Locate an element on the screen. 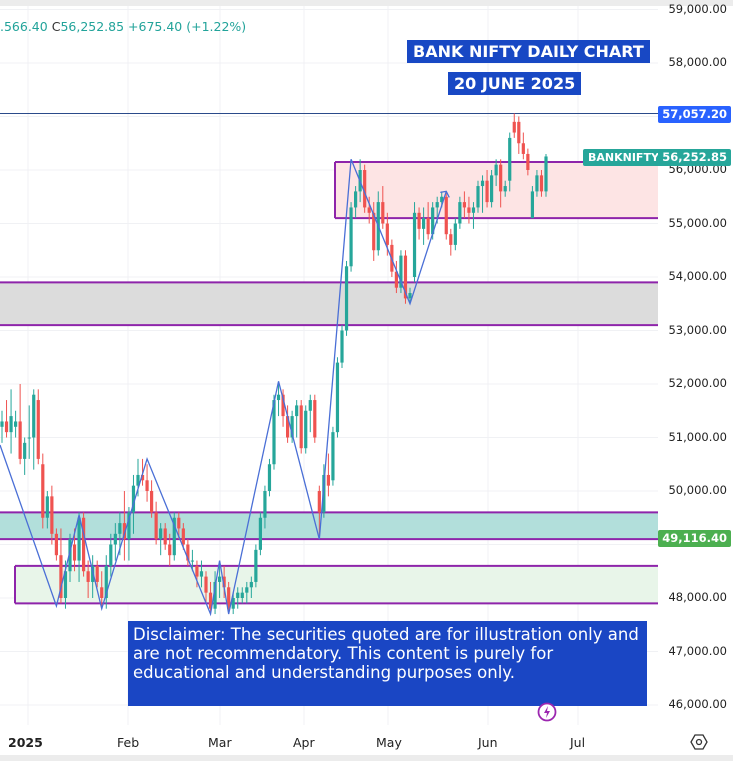 This screenshot has width=733, height=761. time-tick-label: Feb is located at coordinates (128, 742).